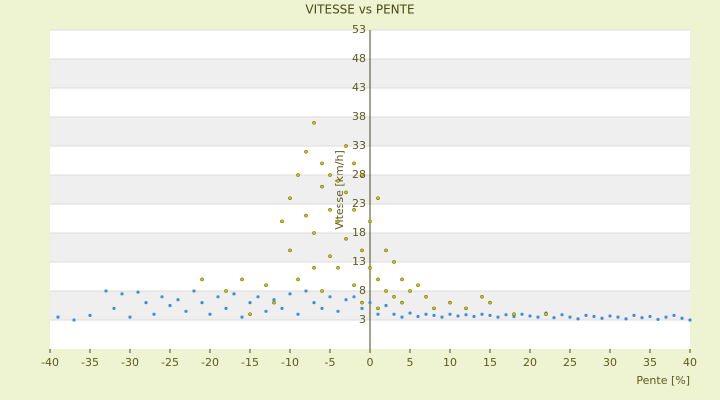 This screenshot has height=400, width=720. I want to click on x-tick-label: 25, so click(570, 362).